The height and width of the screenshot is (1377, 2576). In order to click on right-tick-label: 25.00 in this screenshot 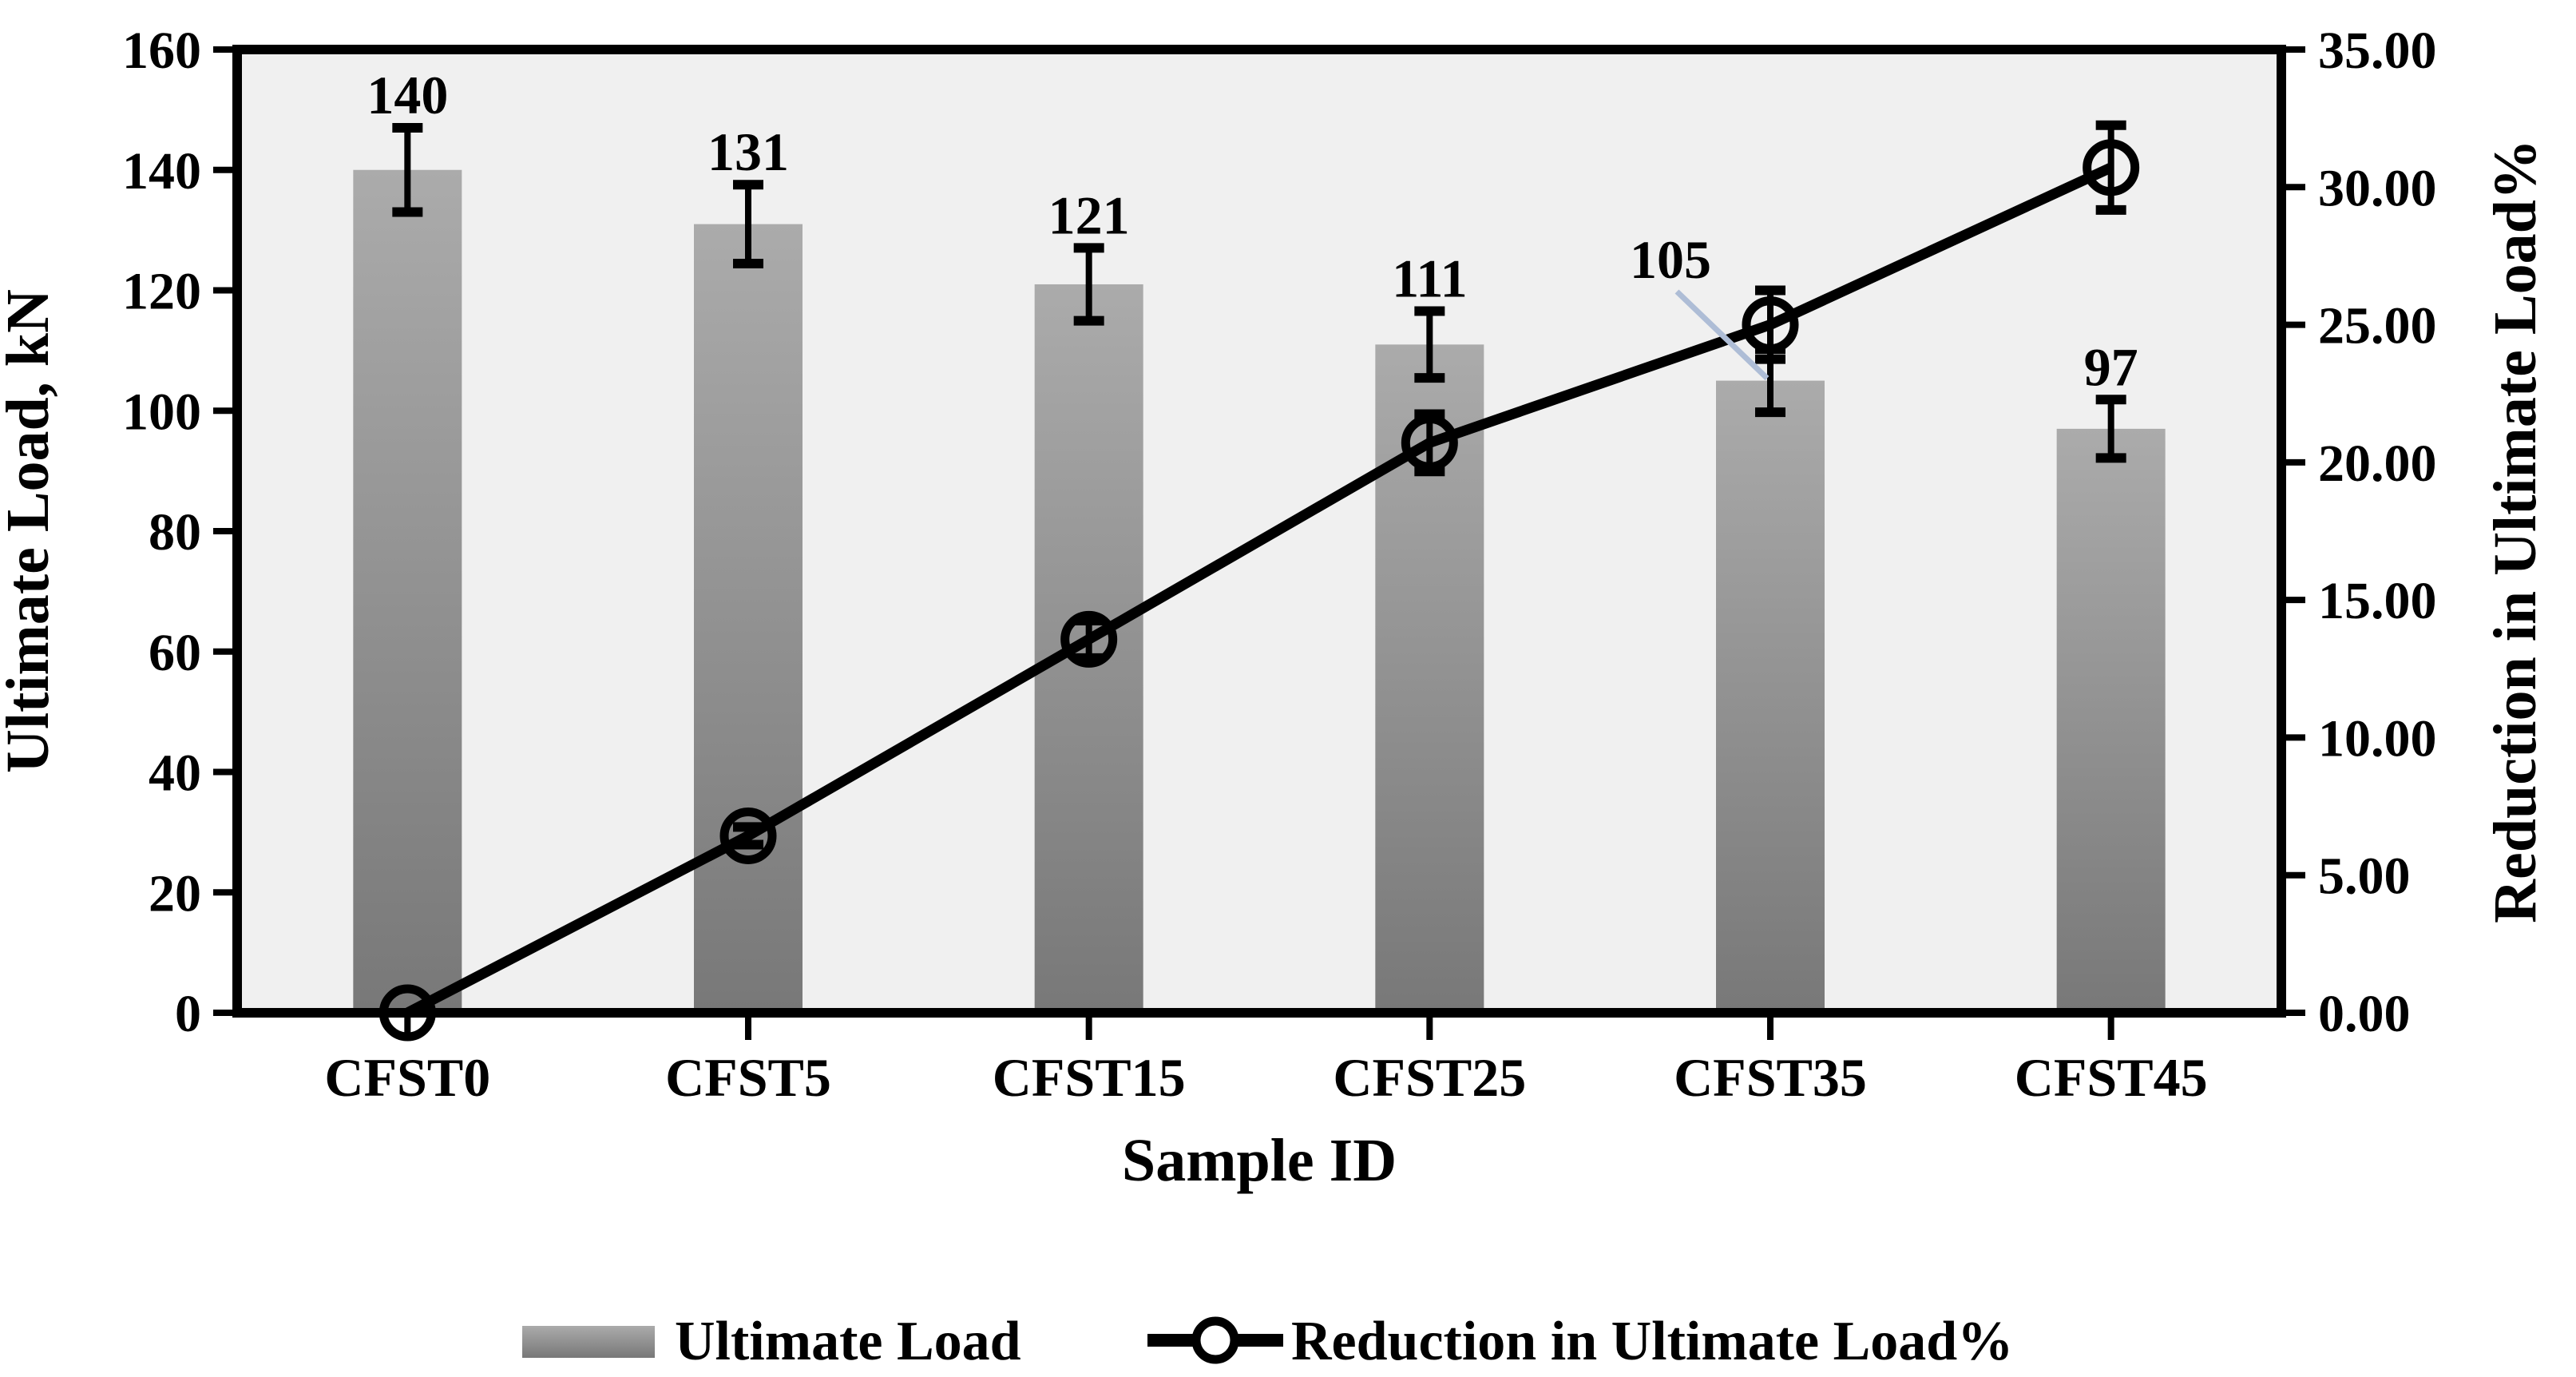, I will do `click(2377, 326)`.